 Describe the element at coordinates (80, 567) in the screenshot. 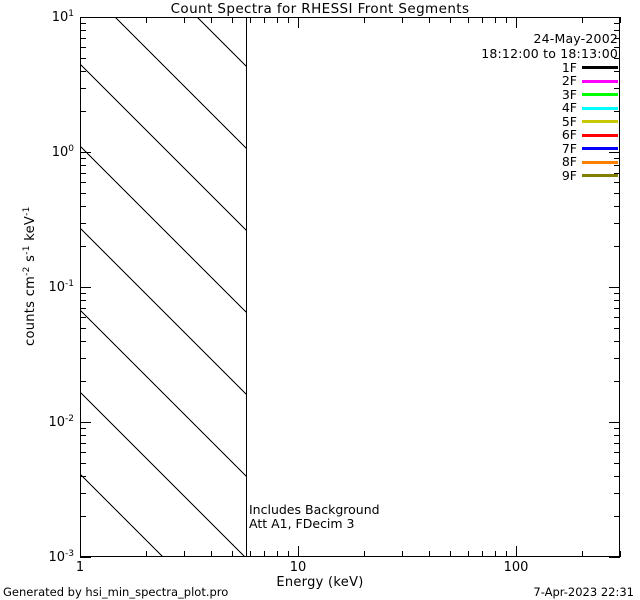

I see `x-axis-tick-label: 1` at that location.